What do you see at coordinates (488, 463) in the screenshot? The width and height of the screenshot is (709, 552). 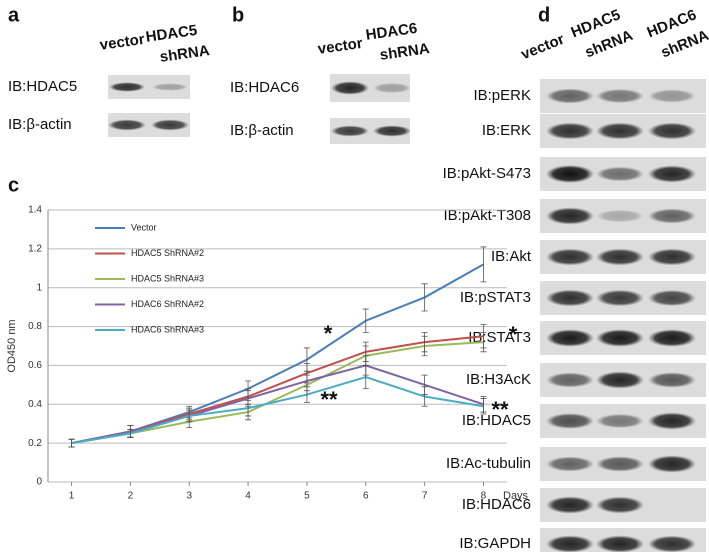 I see `row-label: IB:Ac-tubulin` at bounding box center [488, 463].